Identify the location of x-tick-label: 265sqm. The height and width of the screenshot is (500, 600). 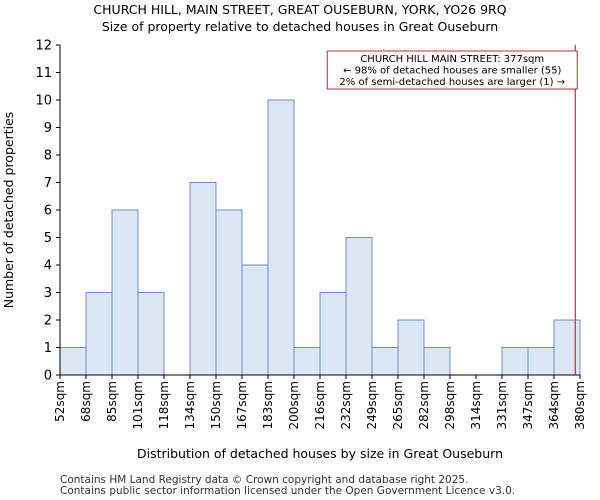
(398, 405).